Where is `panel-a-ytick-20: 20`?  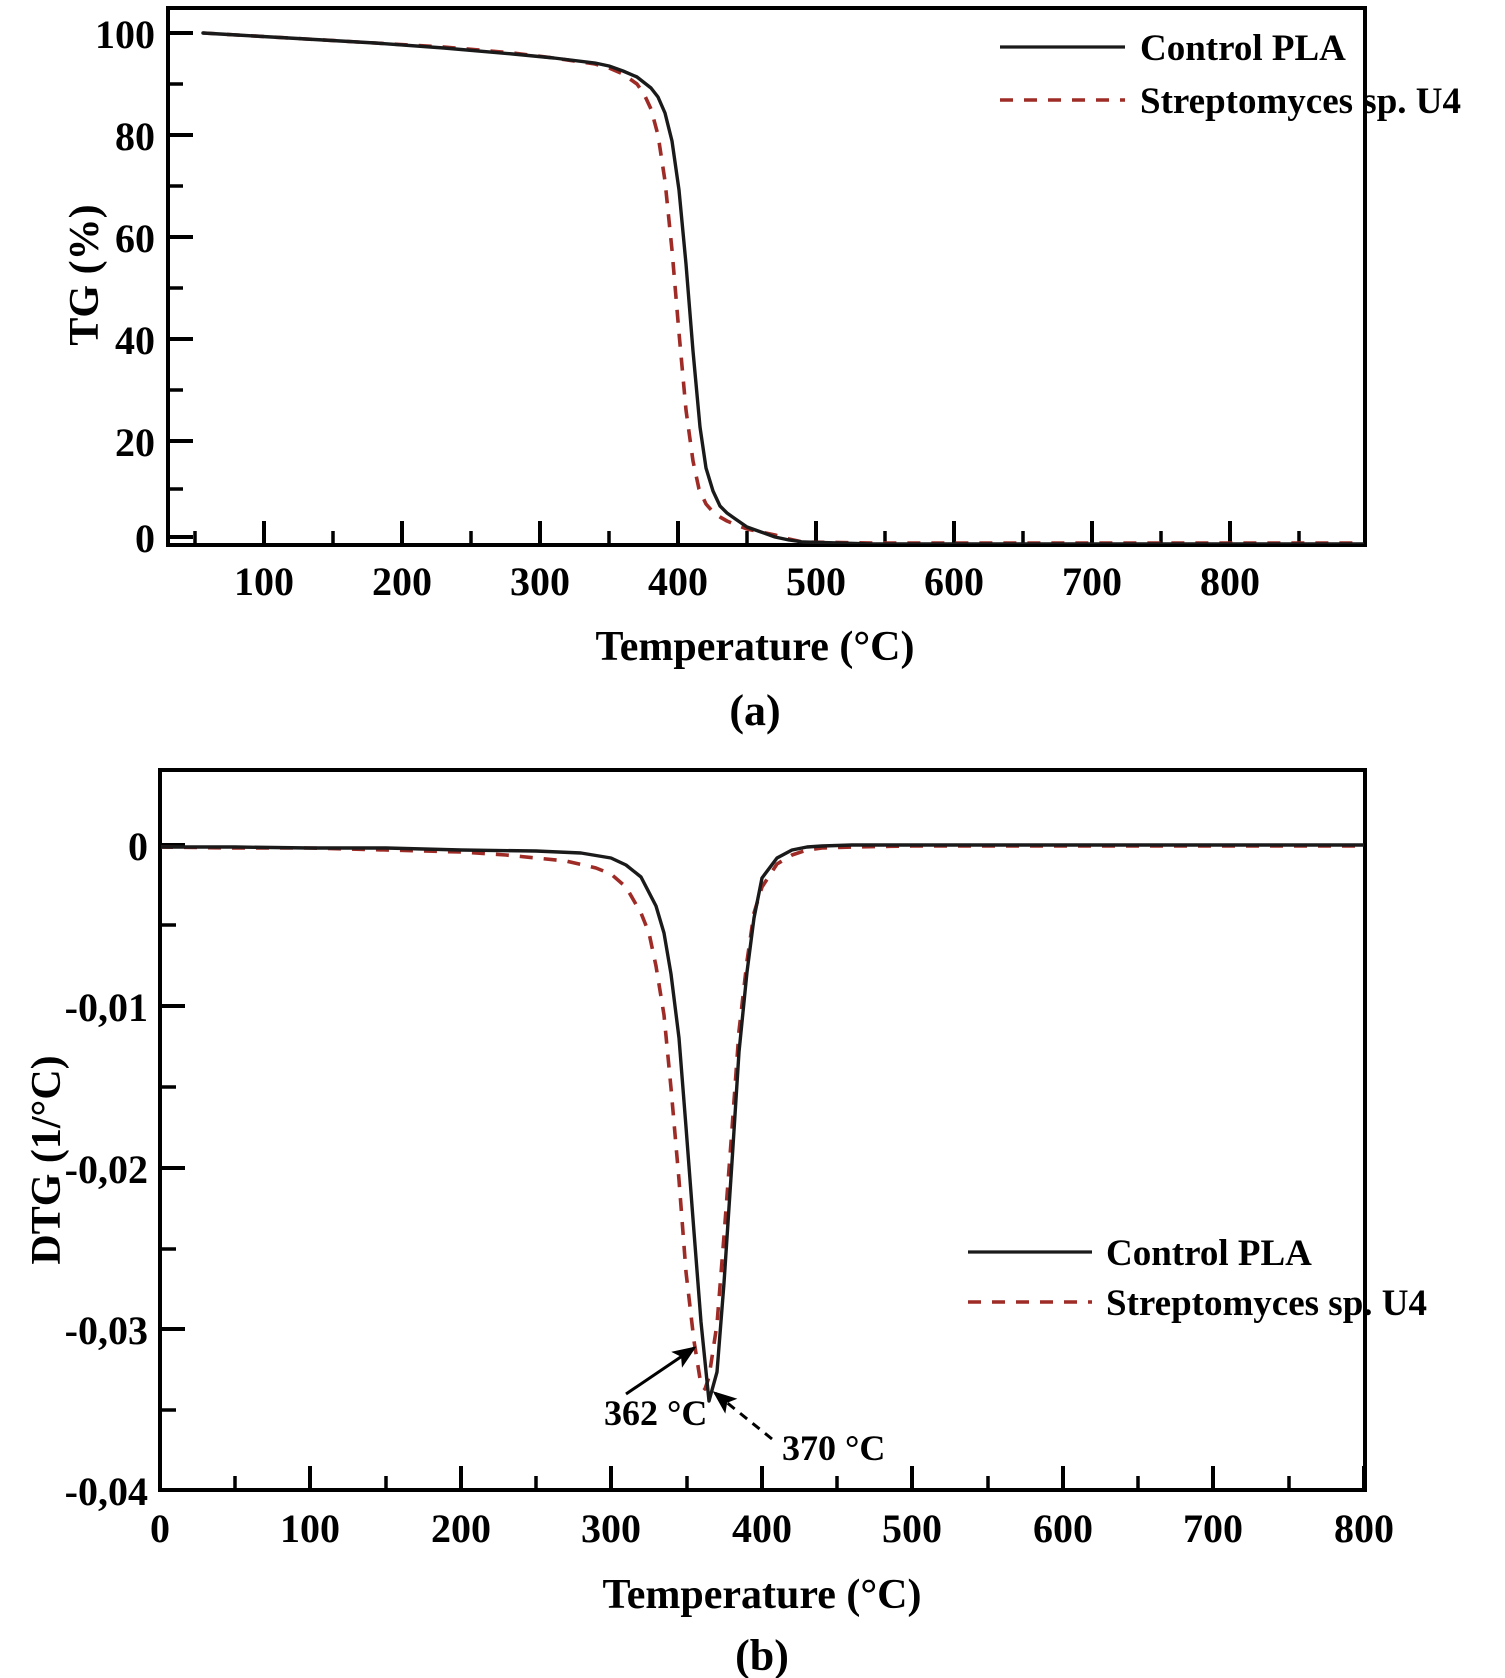
panel-a-ytick-20: 20 is located at coordinates (135, 442).